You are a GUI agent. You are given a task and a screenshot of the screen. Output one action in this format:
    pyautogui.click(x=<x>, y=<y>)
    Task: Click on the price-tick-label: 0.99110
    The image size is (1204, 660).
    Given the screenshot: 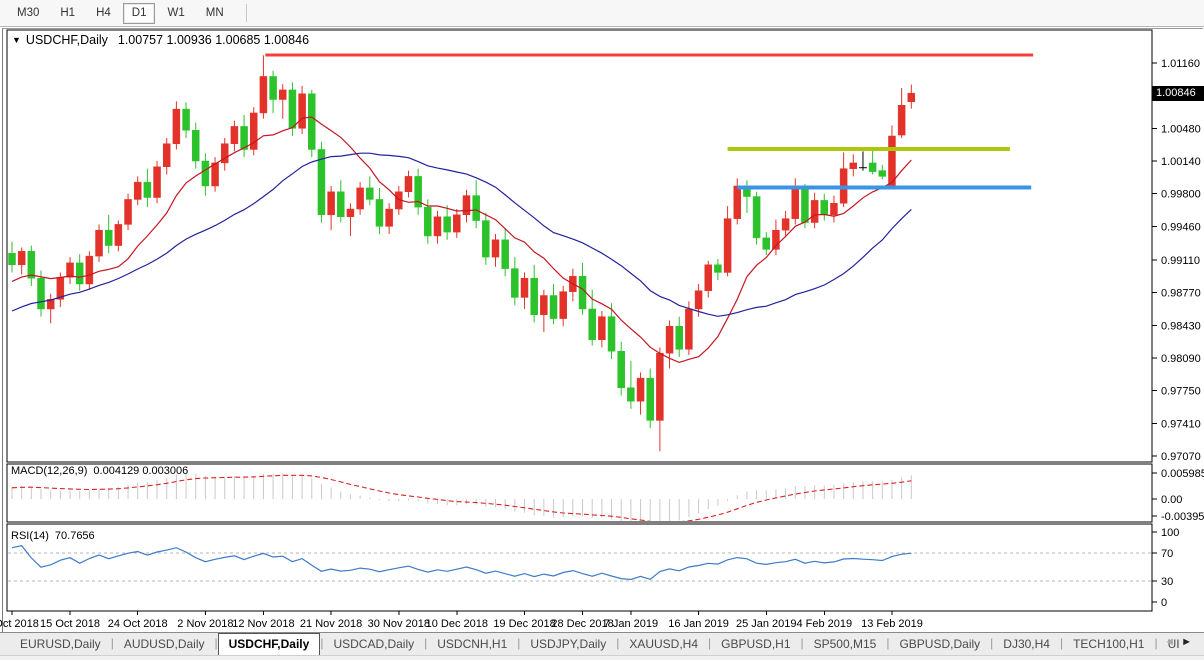 What is the action you would take?
    pyautogui.click(x=1180, y=261)
    